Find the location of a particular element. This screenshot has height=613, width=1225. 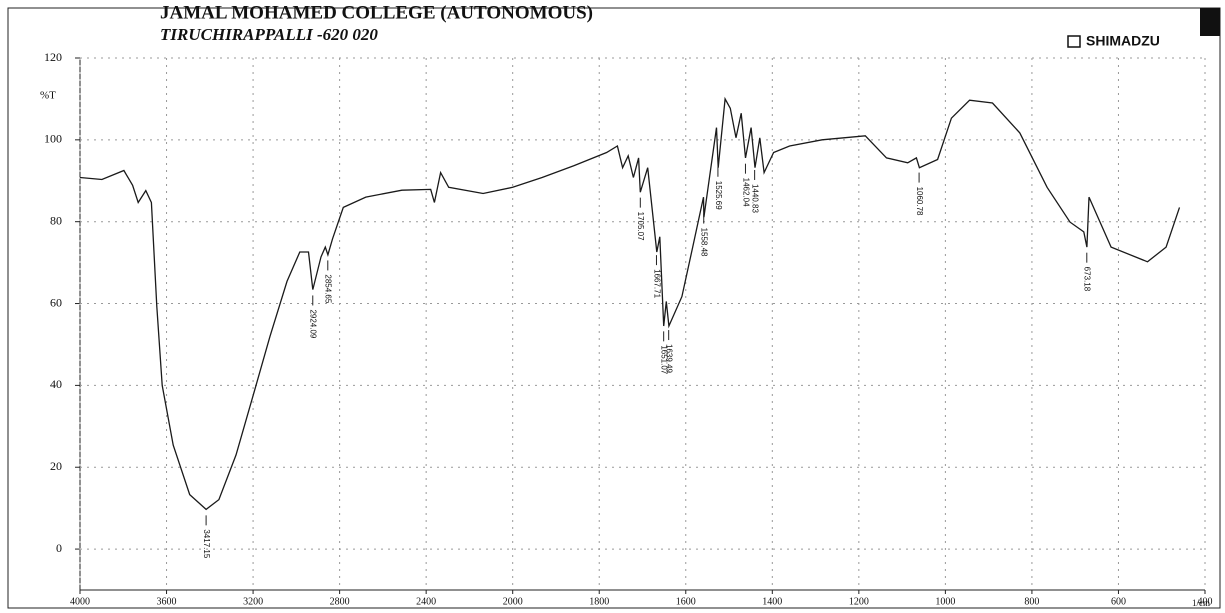

x-tick-label: 3200 is located at coordinates (253, 601).